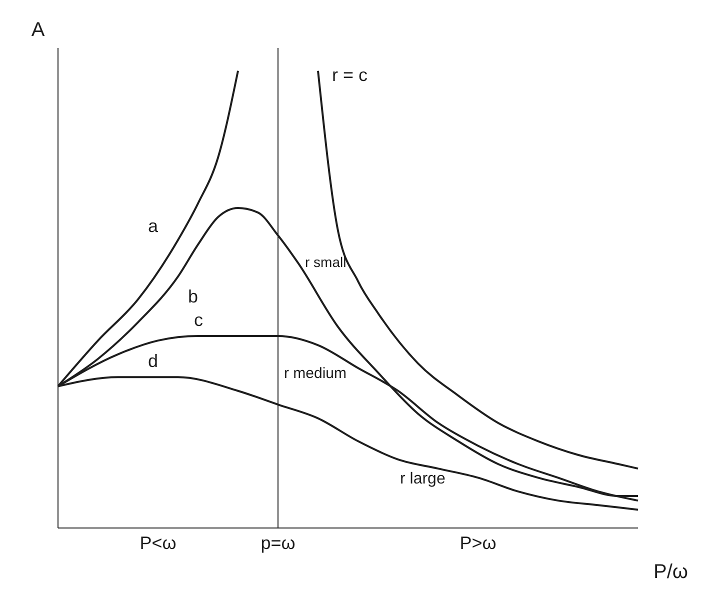  What do you see at coordinates (193, 296) in the screenshot?
I see `annotation: b` at bounding box center [193, 296].